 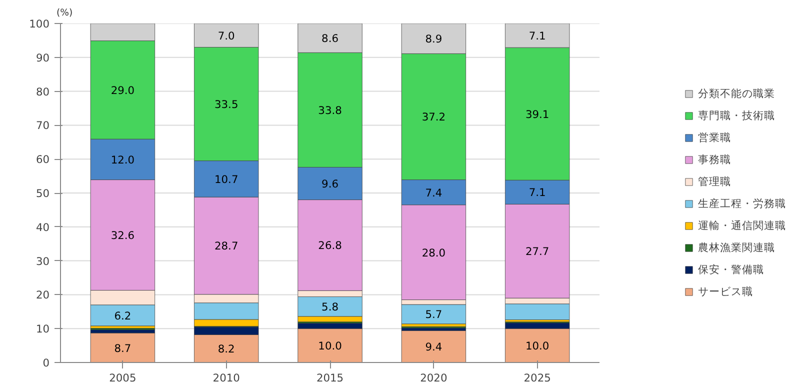 What do you see at coordinates (122, 378) in the screenshot?
I see `x-tick-label: 2005` at bounding box center [122, 378].